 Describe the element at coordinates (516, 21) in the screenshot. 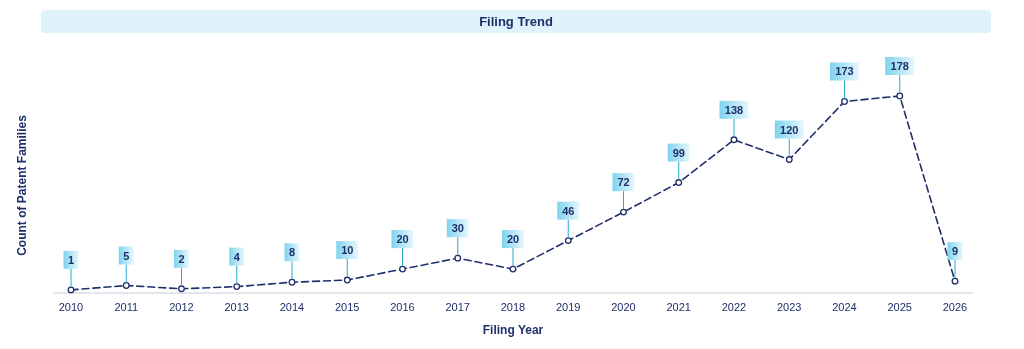

I see `chart-title: Filing Trend` at that location.